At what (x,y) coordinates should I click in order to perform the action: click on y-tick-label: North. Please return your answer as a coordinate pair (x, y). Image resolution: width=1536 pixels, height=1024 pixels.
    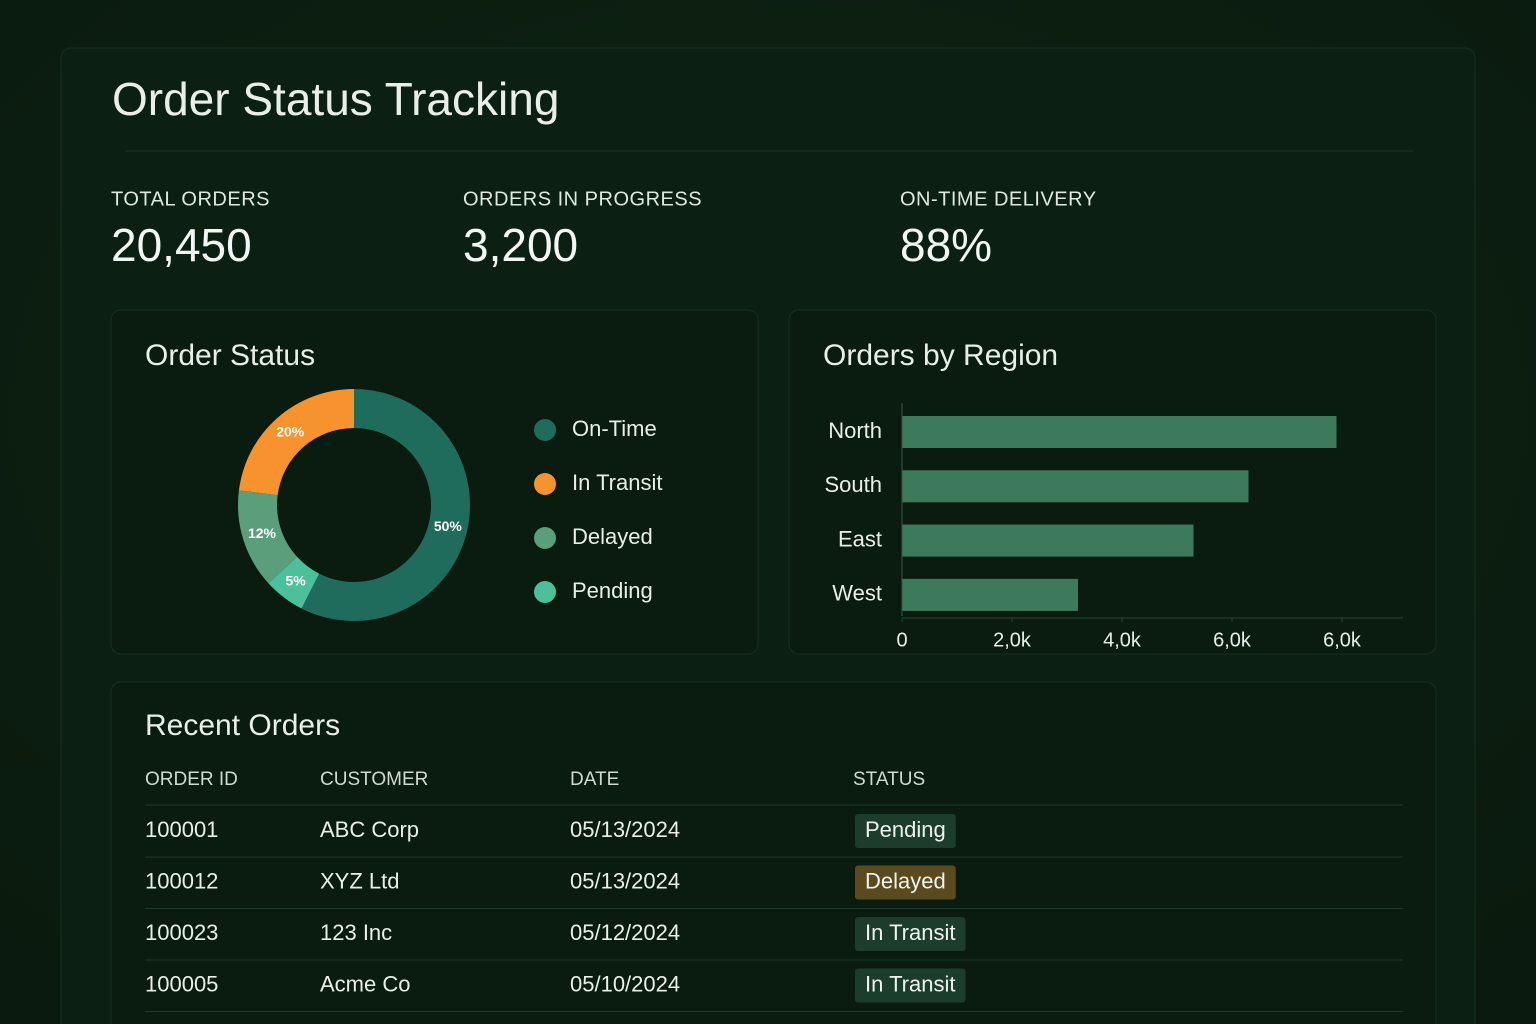
    Looking at the image, I should click on (855, 430).